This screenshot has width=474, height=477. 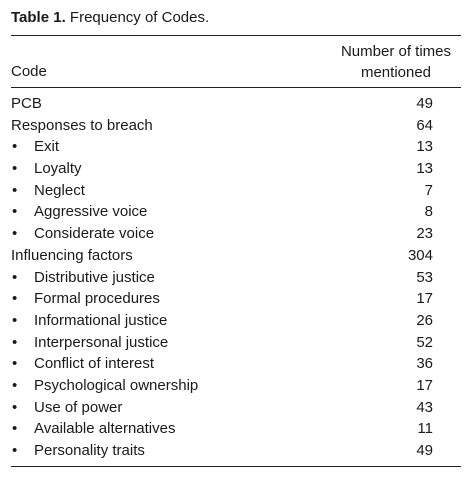 What do you see at coordinates (139, 17) in the screenshot?
I see `table-caption-title: Frequency of Codes.` at bounding box center [139, 17].